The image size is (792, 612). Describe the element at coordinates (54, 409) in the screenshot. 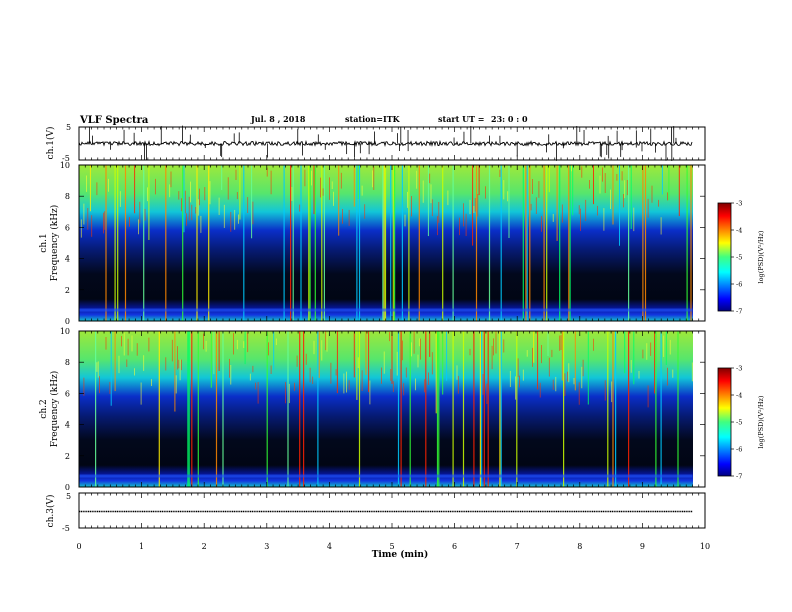

I see `ch2-spectro-ylabel-freq: Frequency (kHz)` at that location.